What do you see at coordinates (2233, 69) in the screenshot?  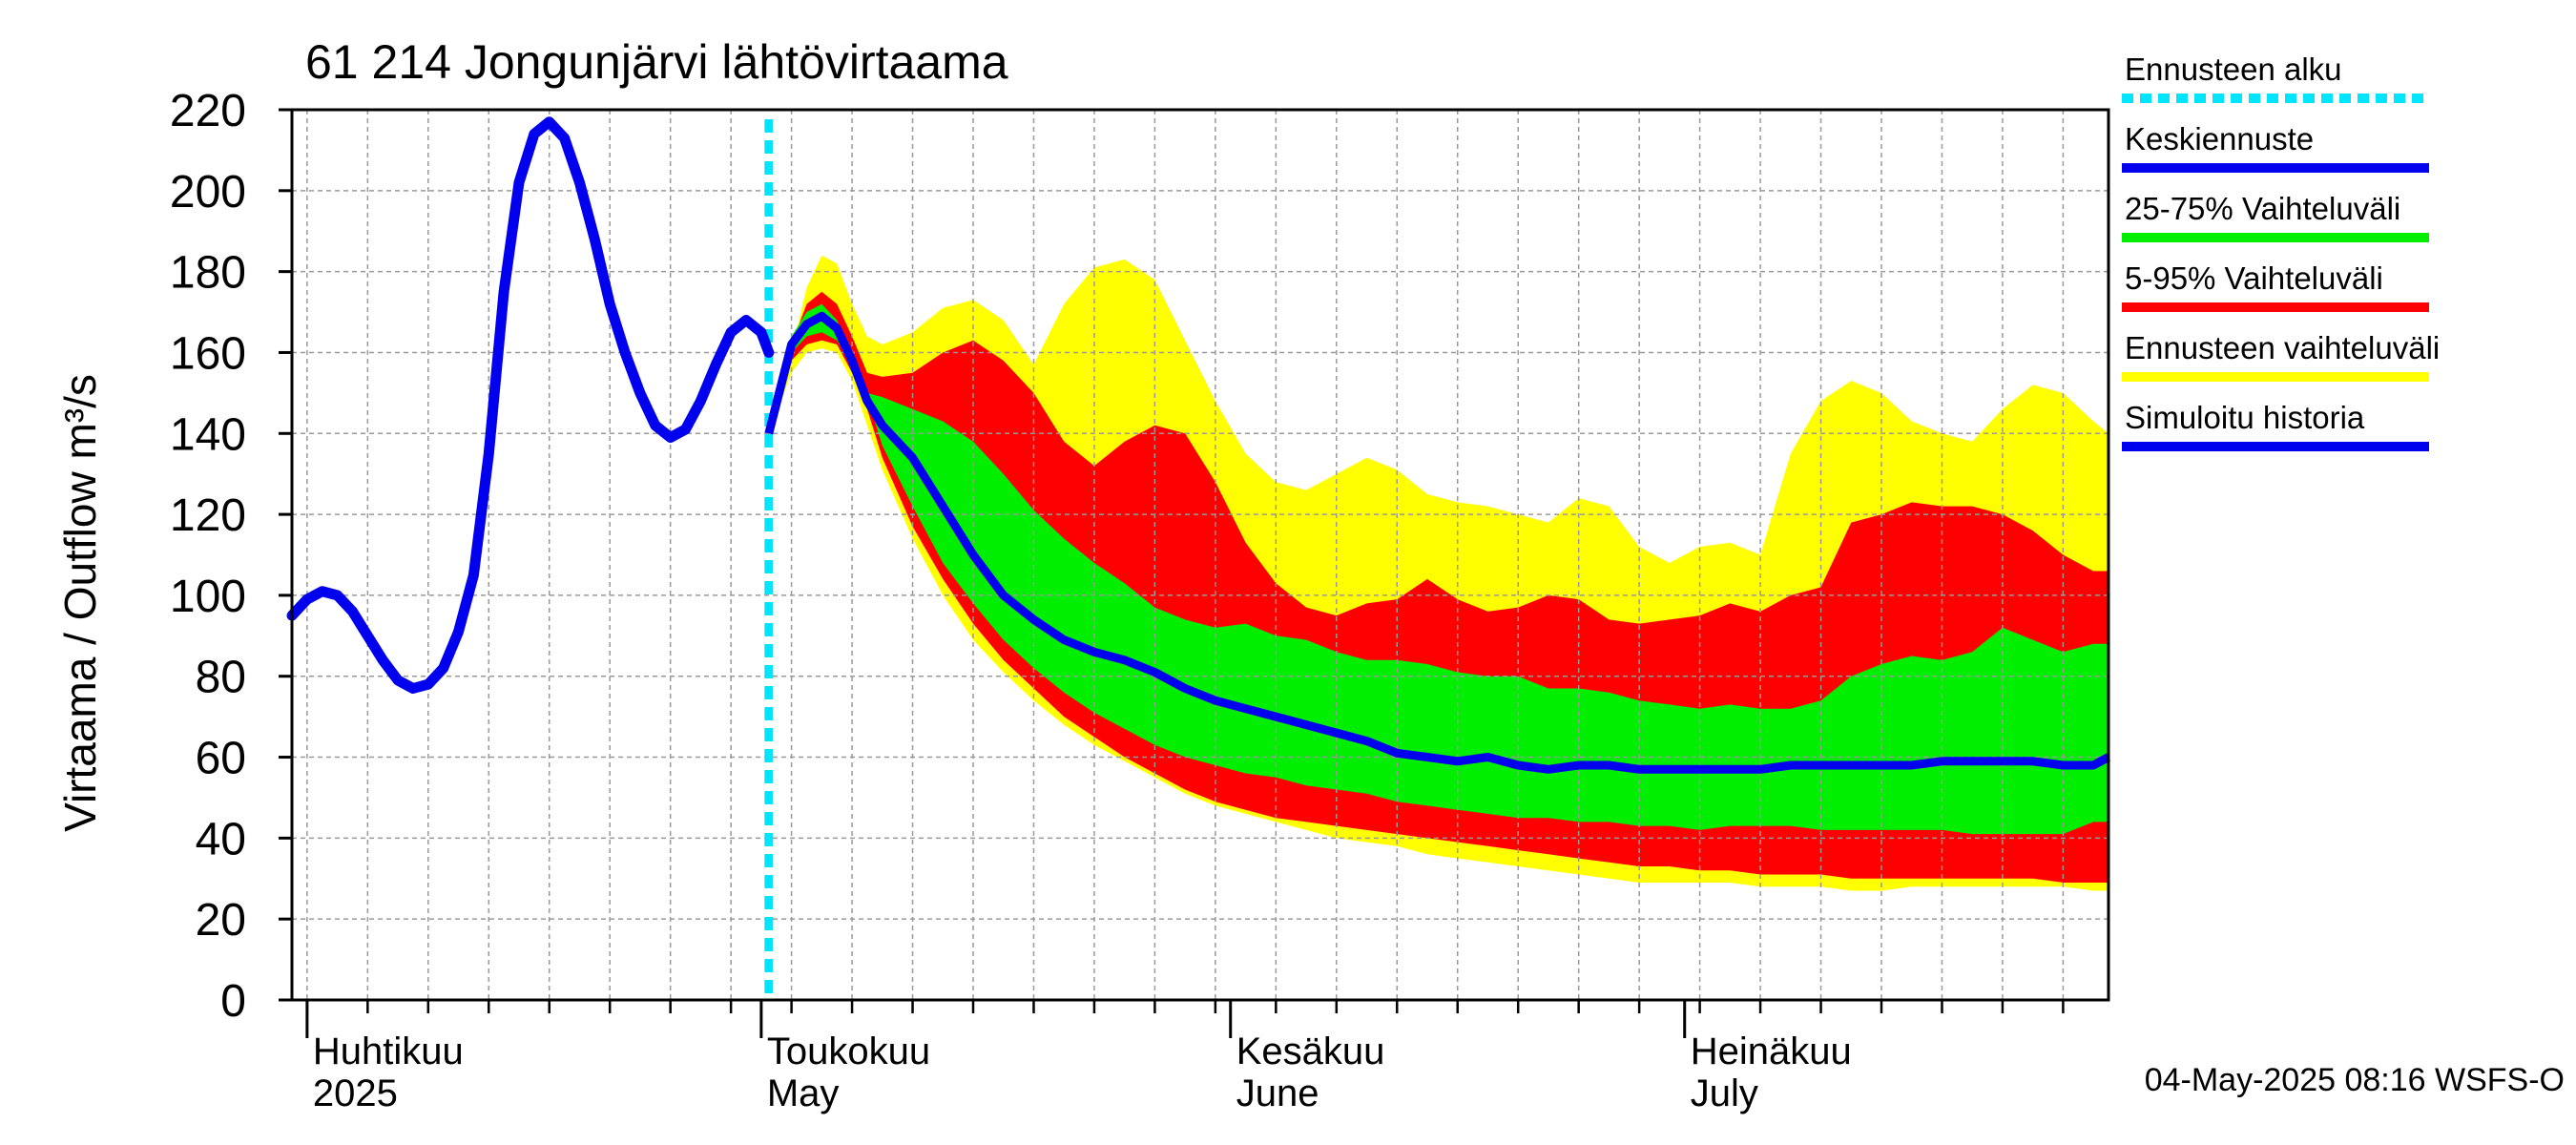 I see `legend-label: Ennusteen alku` at bounding box center [2233, 69].